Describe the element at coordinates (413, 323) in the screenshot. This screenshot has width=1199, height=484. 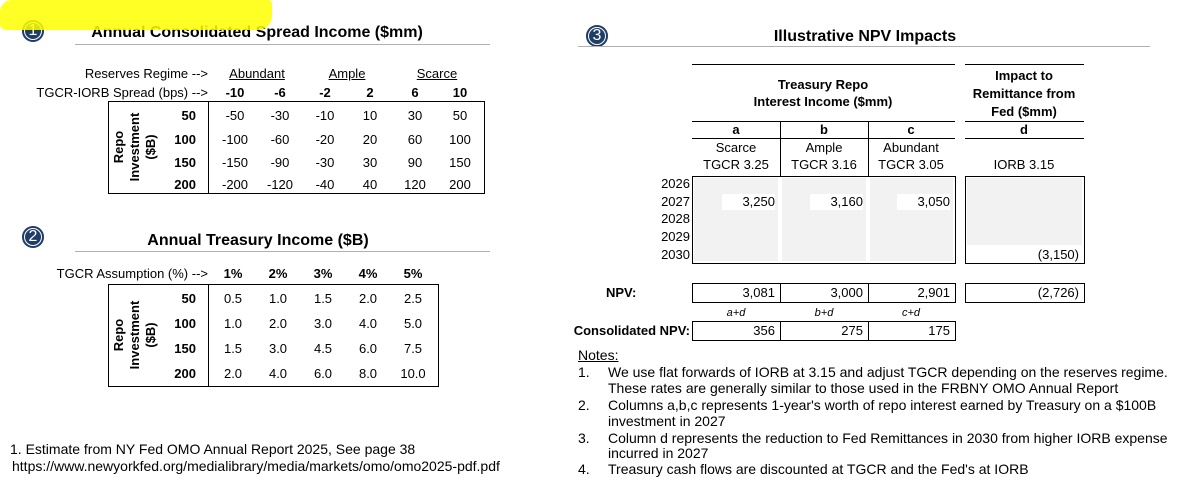
I see `cell: 5.0` at that location.